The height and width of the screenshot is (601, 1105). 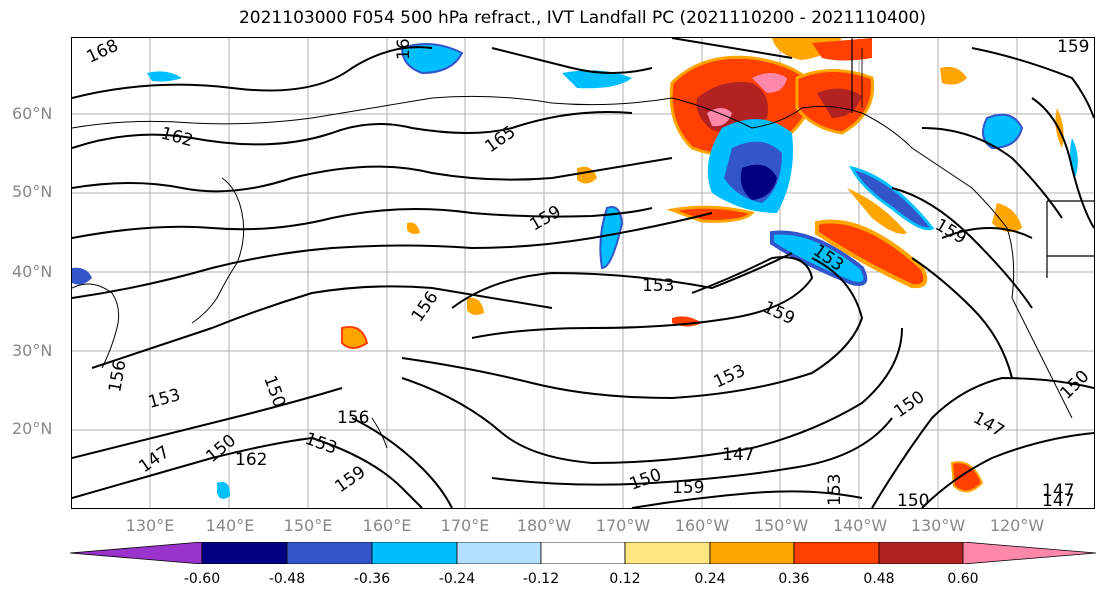 I want to click on lon-label-150e: 150°E, so click(x=308, y=525).